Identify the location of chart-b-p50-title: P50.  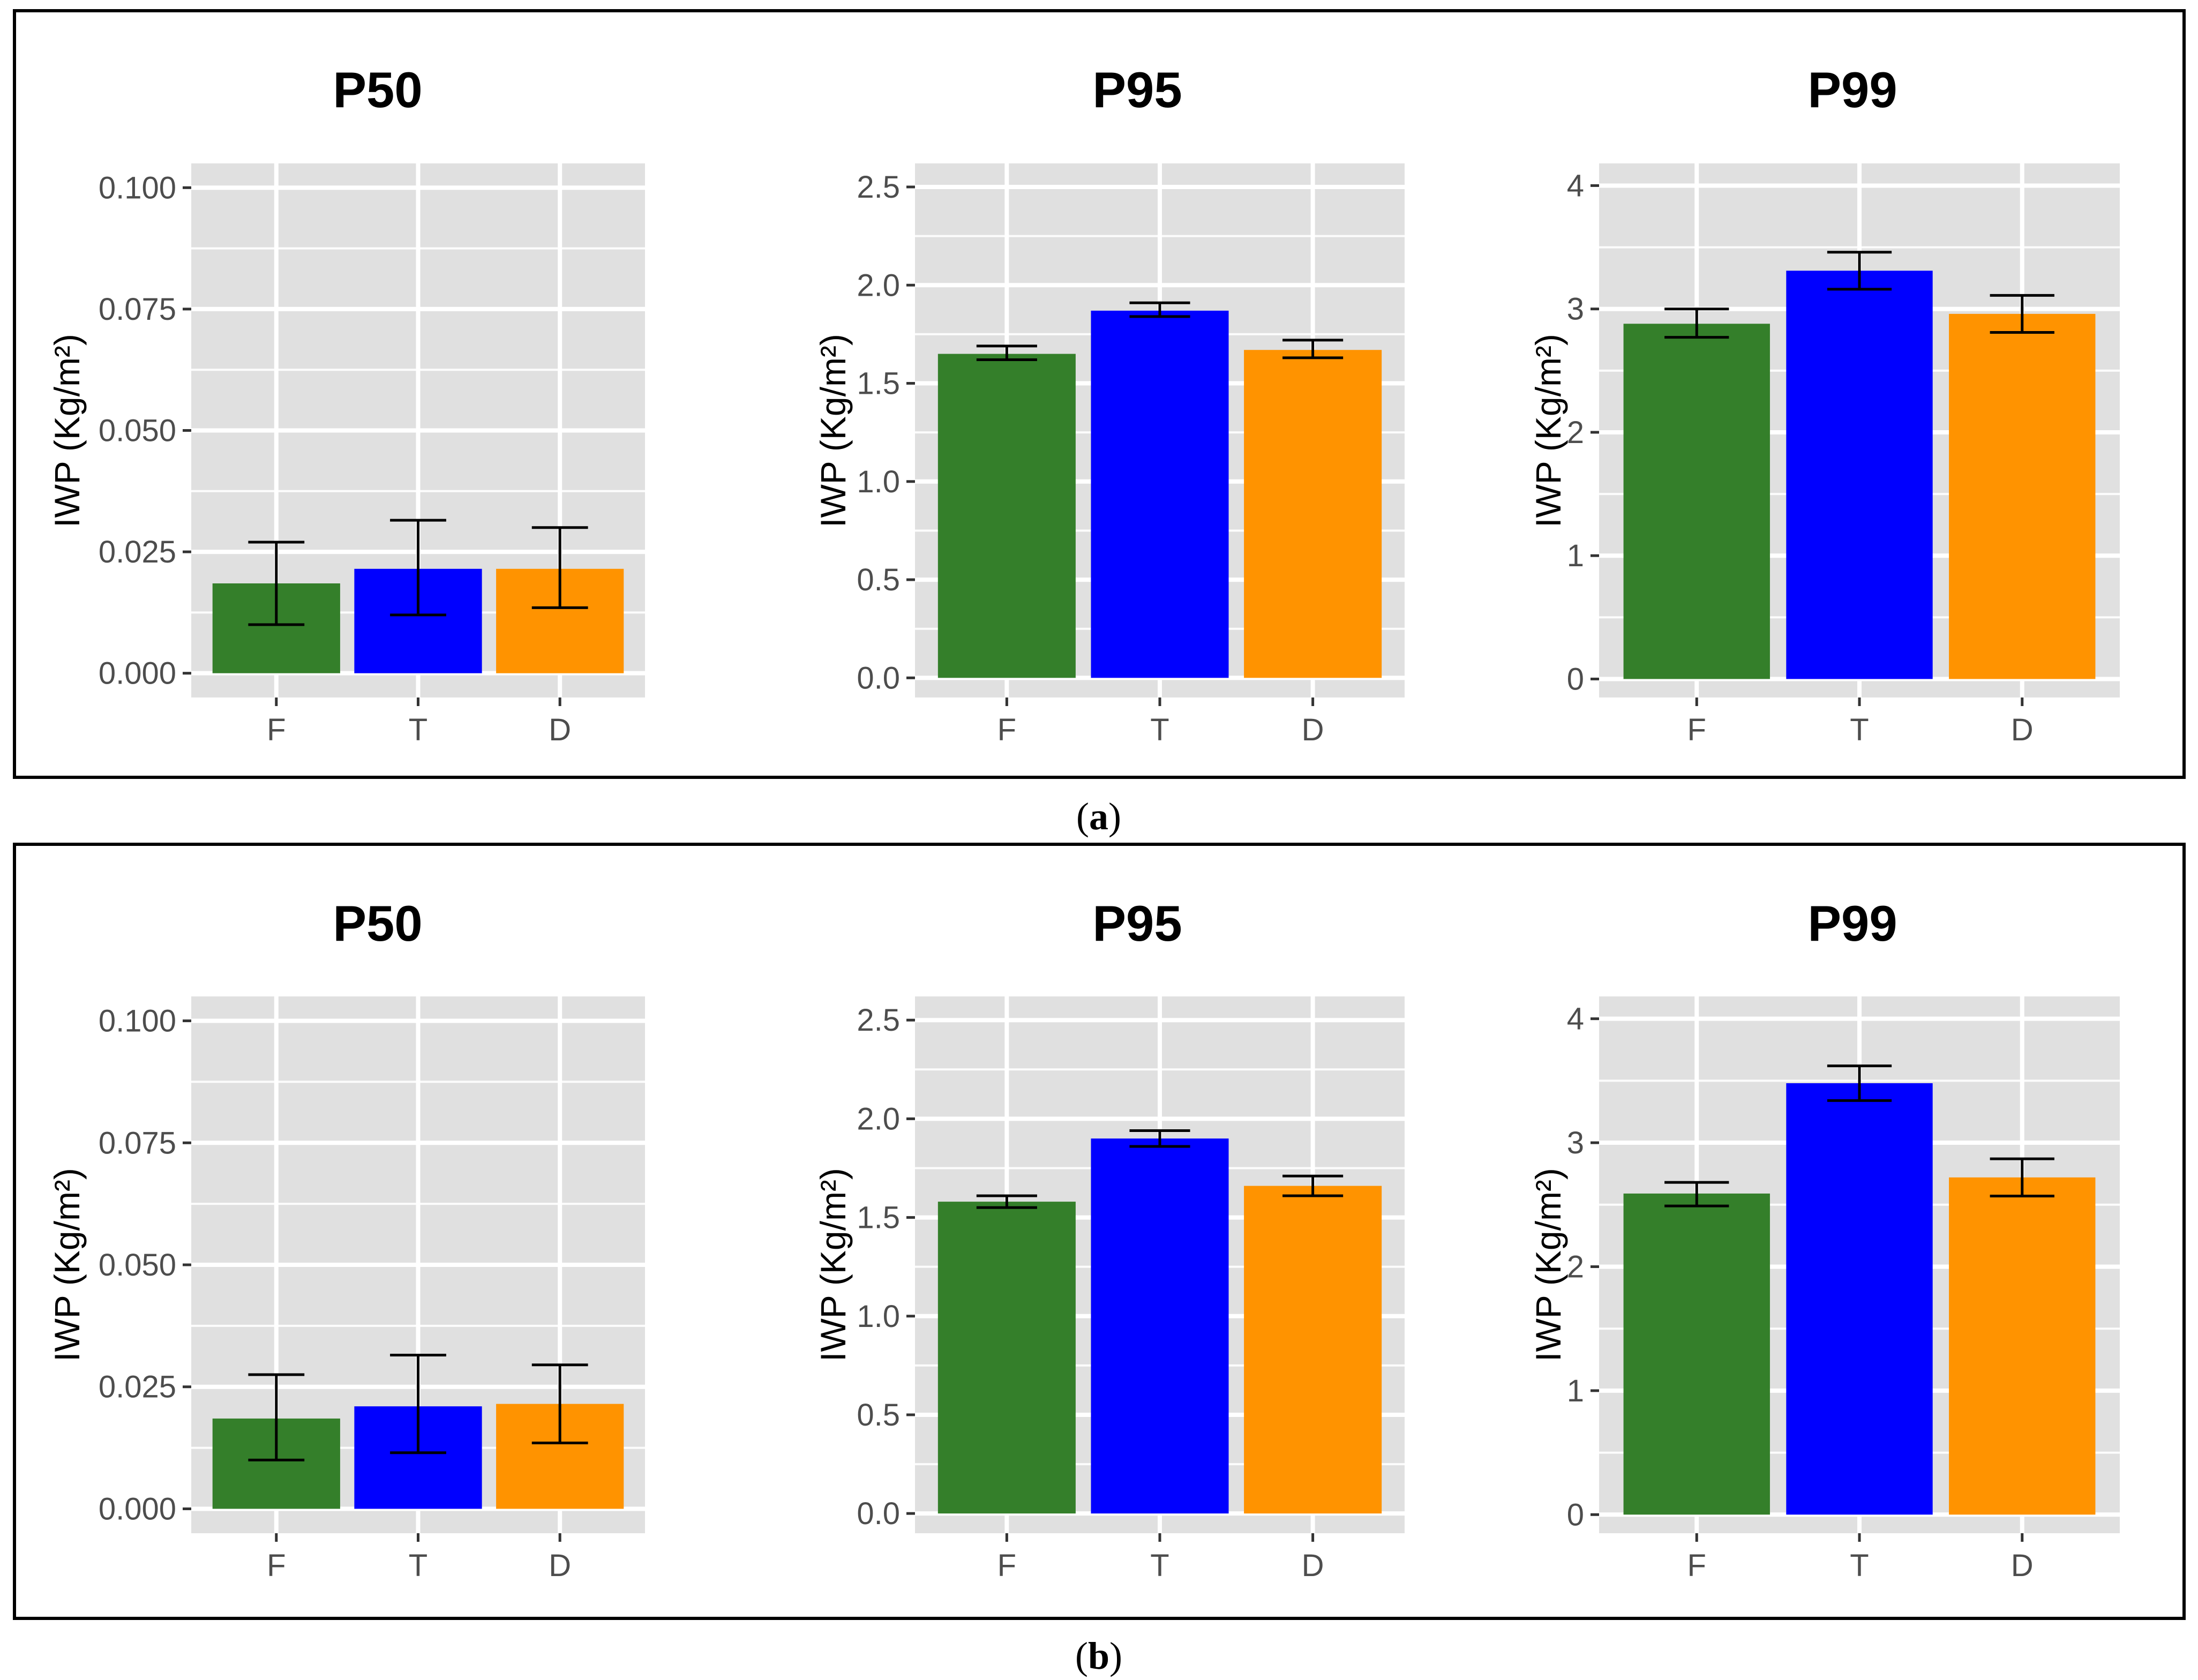
(377, 923).